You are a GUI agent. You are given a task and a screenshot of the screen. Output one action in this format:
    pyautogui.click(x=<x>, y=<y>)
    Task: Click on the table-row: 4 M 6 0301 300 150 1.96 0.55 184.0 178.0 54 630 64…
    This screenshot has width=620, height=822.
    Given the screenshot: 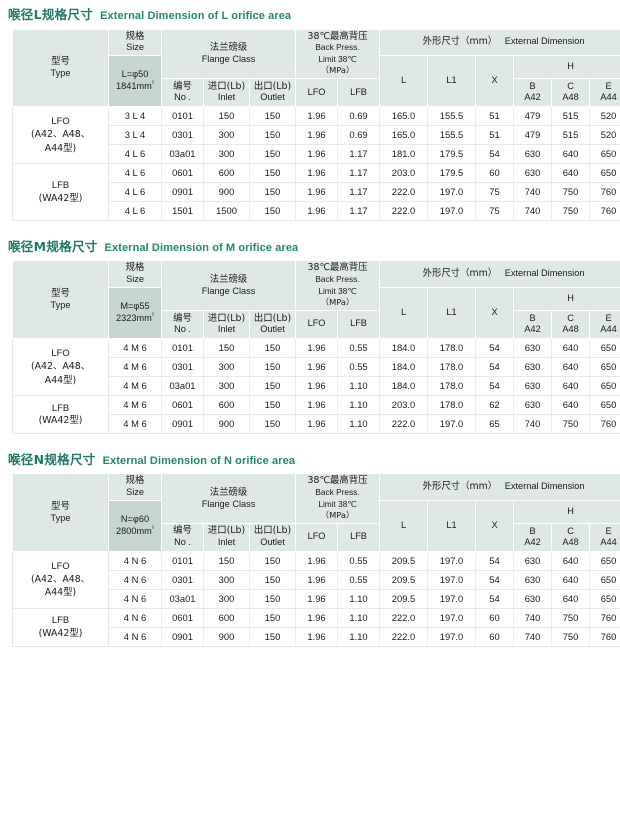 What is the action you would take?
    pyautogui.click(x=316, y=366)
    